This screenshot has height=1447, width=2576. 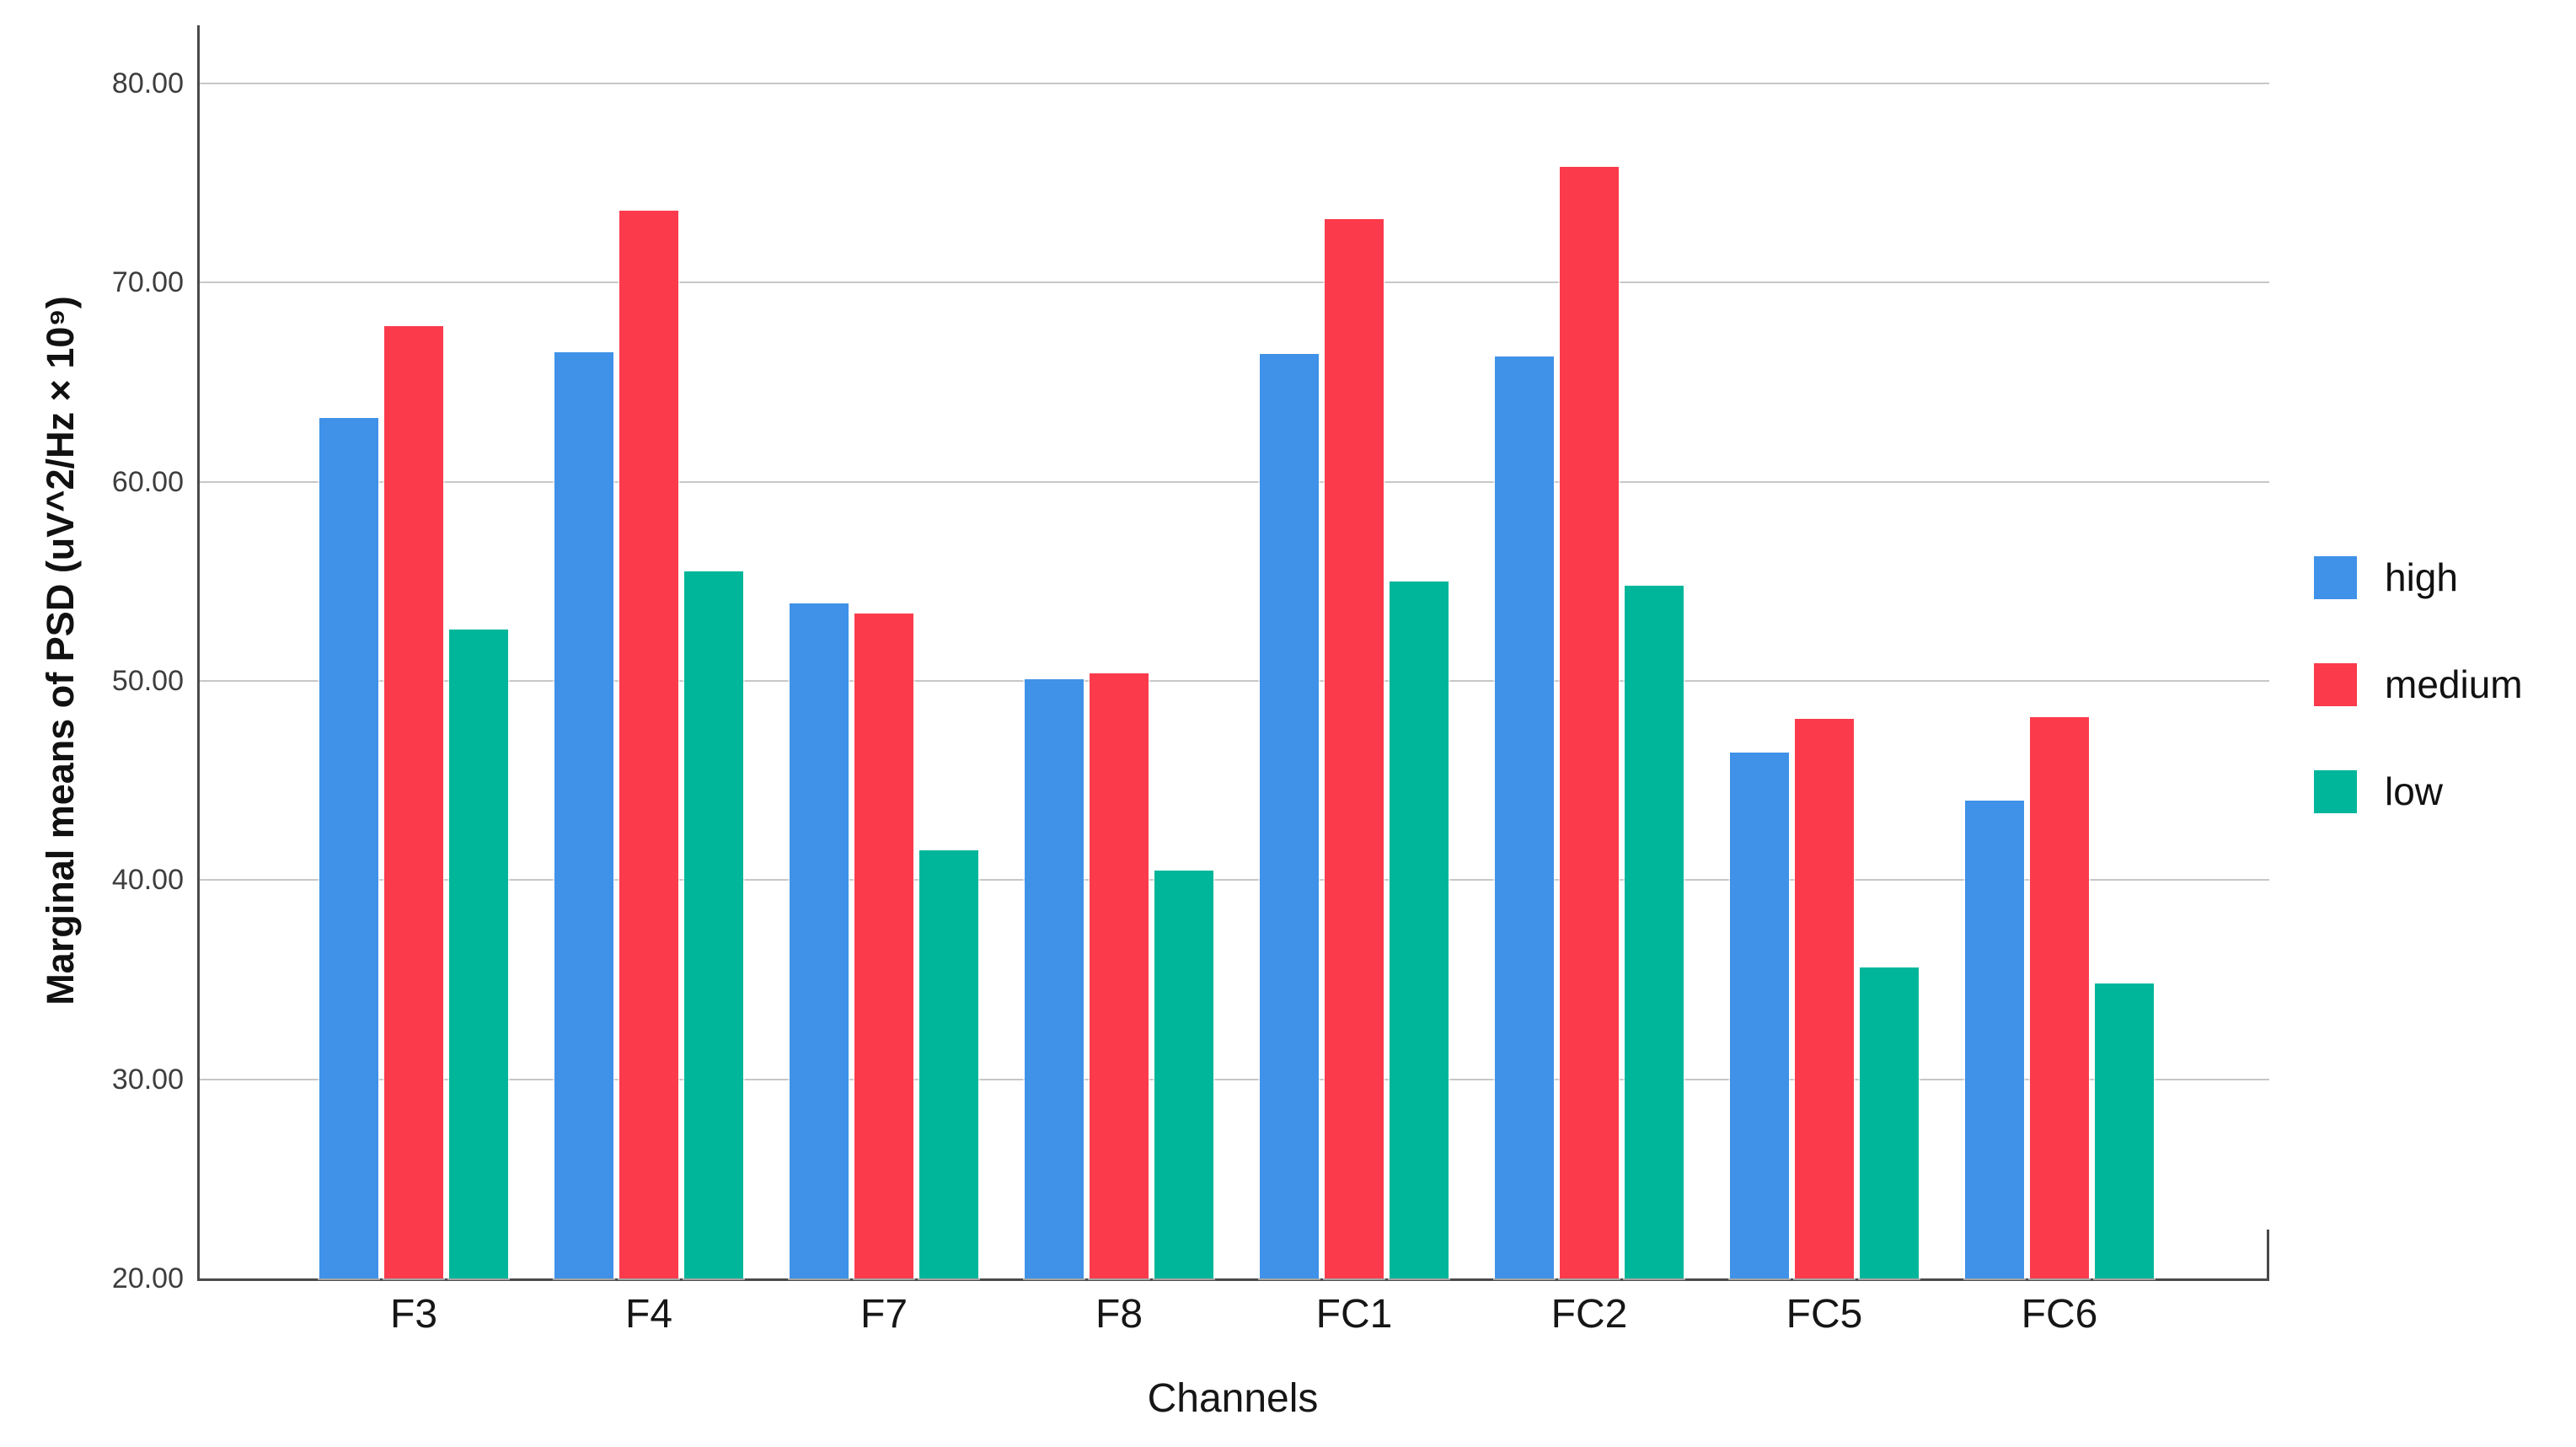 What do you see at coordinates (948, 1063) in the screenshot?
I see `bar-F7-low` at bounding box center [948, 1063].